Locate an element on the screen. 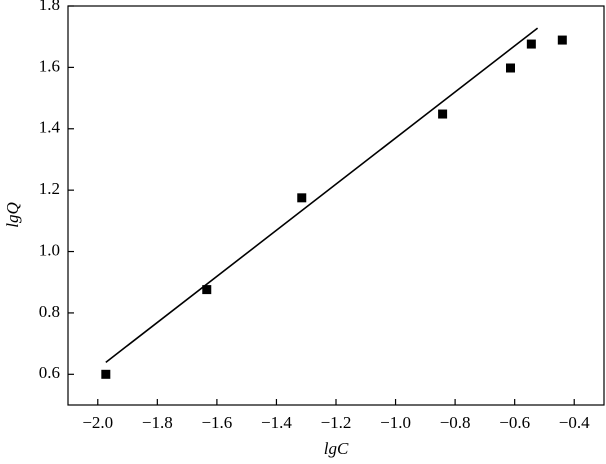  y-tick-label: 1.8 is located at coordinates (49, 7).